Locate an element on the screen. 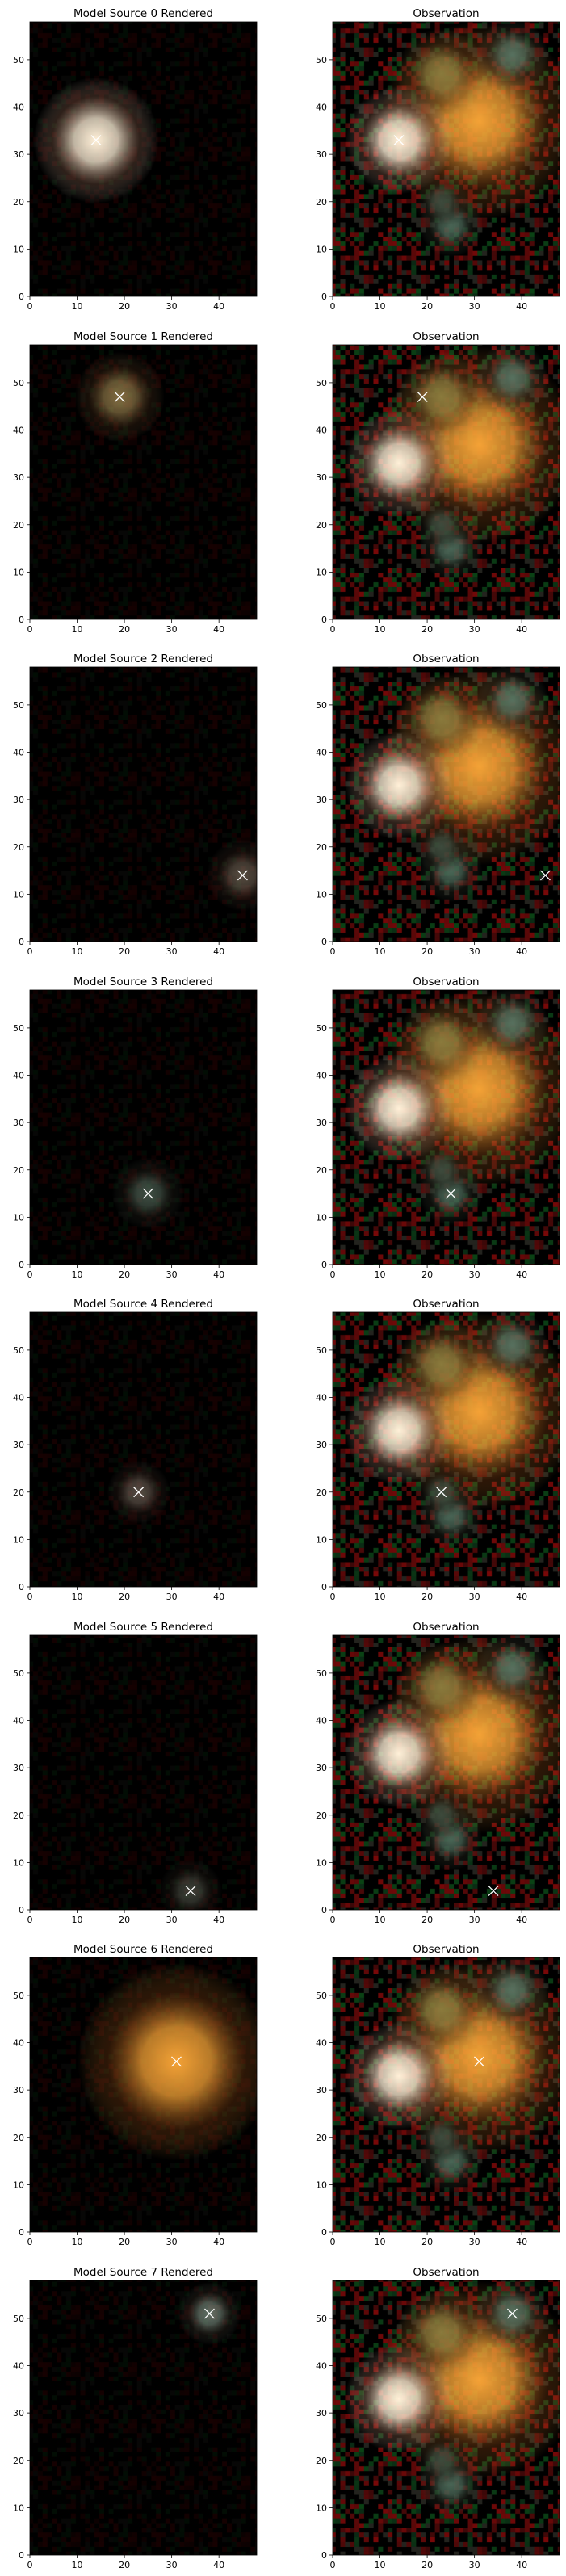 This screenshot has height=2576, width=566. model-title: Model Source 3 Rendered is located at coordinates (143, 981).